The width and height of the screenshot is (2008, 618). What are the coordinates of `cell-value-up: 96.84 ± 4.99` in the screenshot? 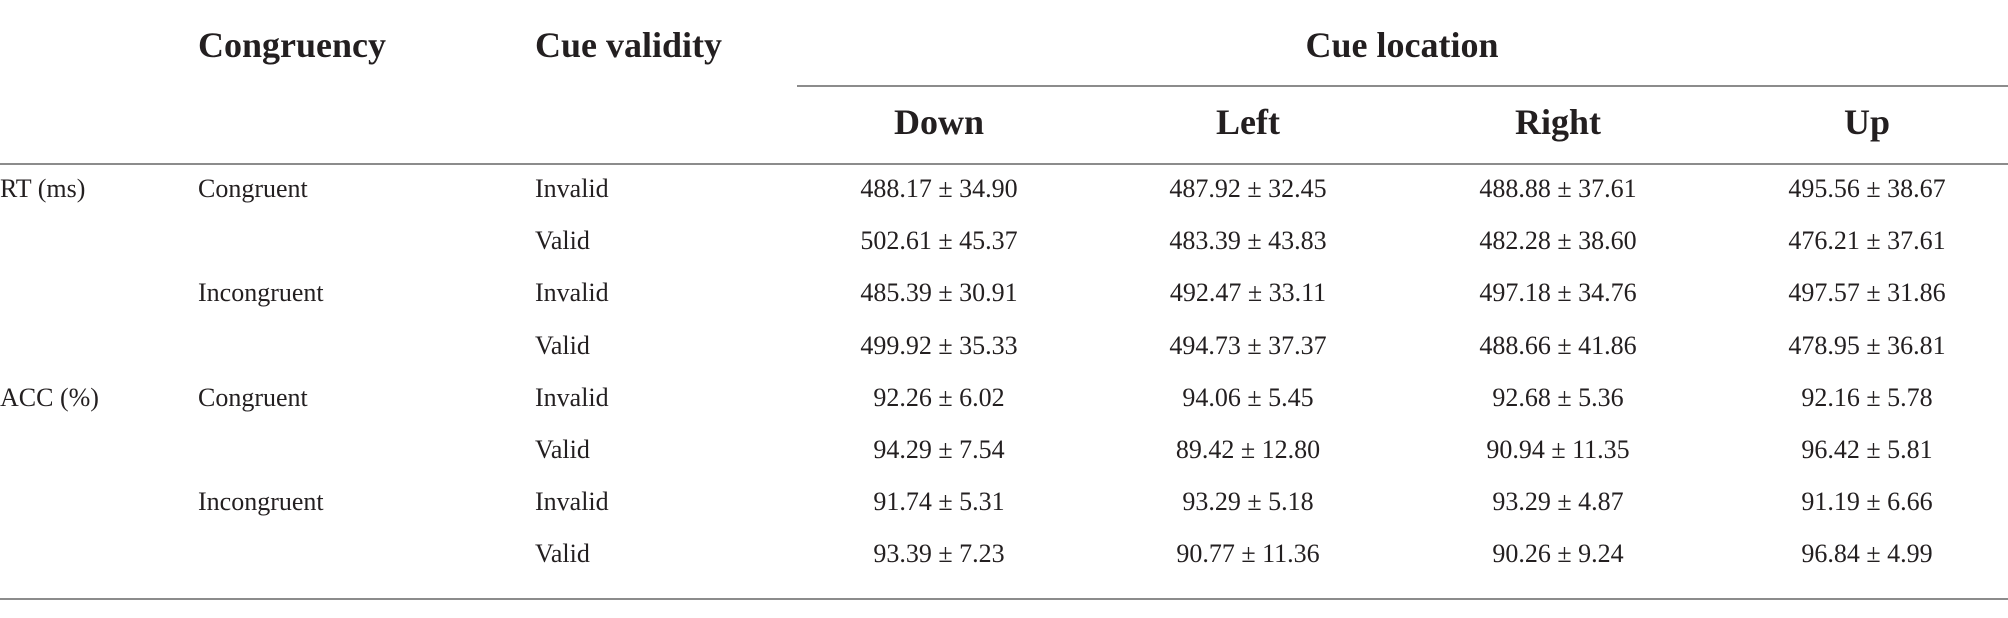 It's located at (1867, 553).